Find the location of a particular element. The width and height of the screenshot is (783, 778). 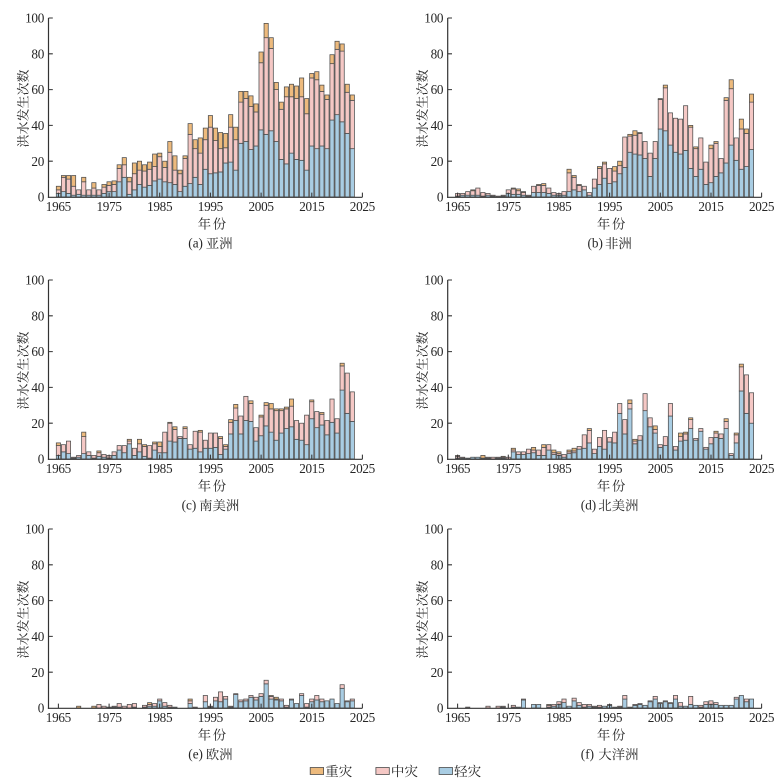

svg-text: (e) is located at coordinates (195, 753).